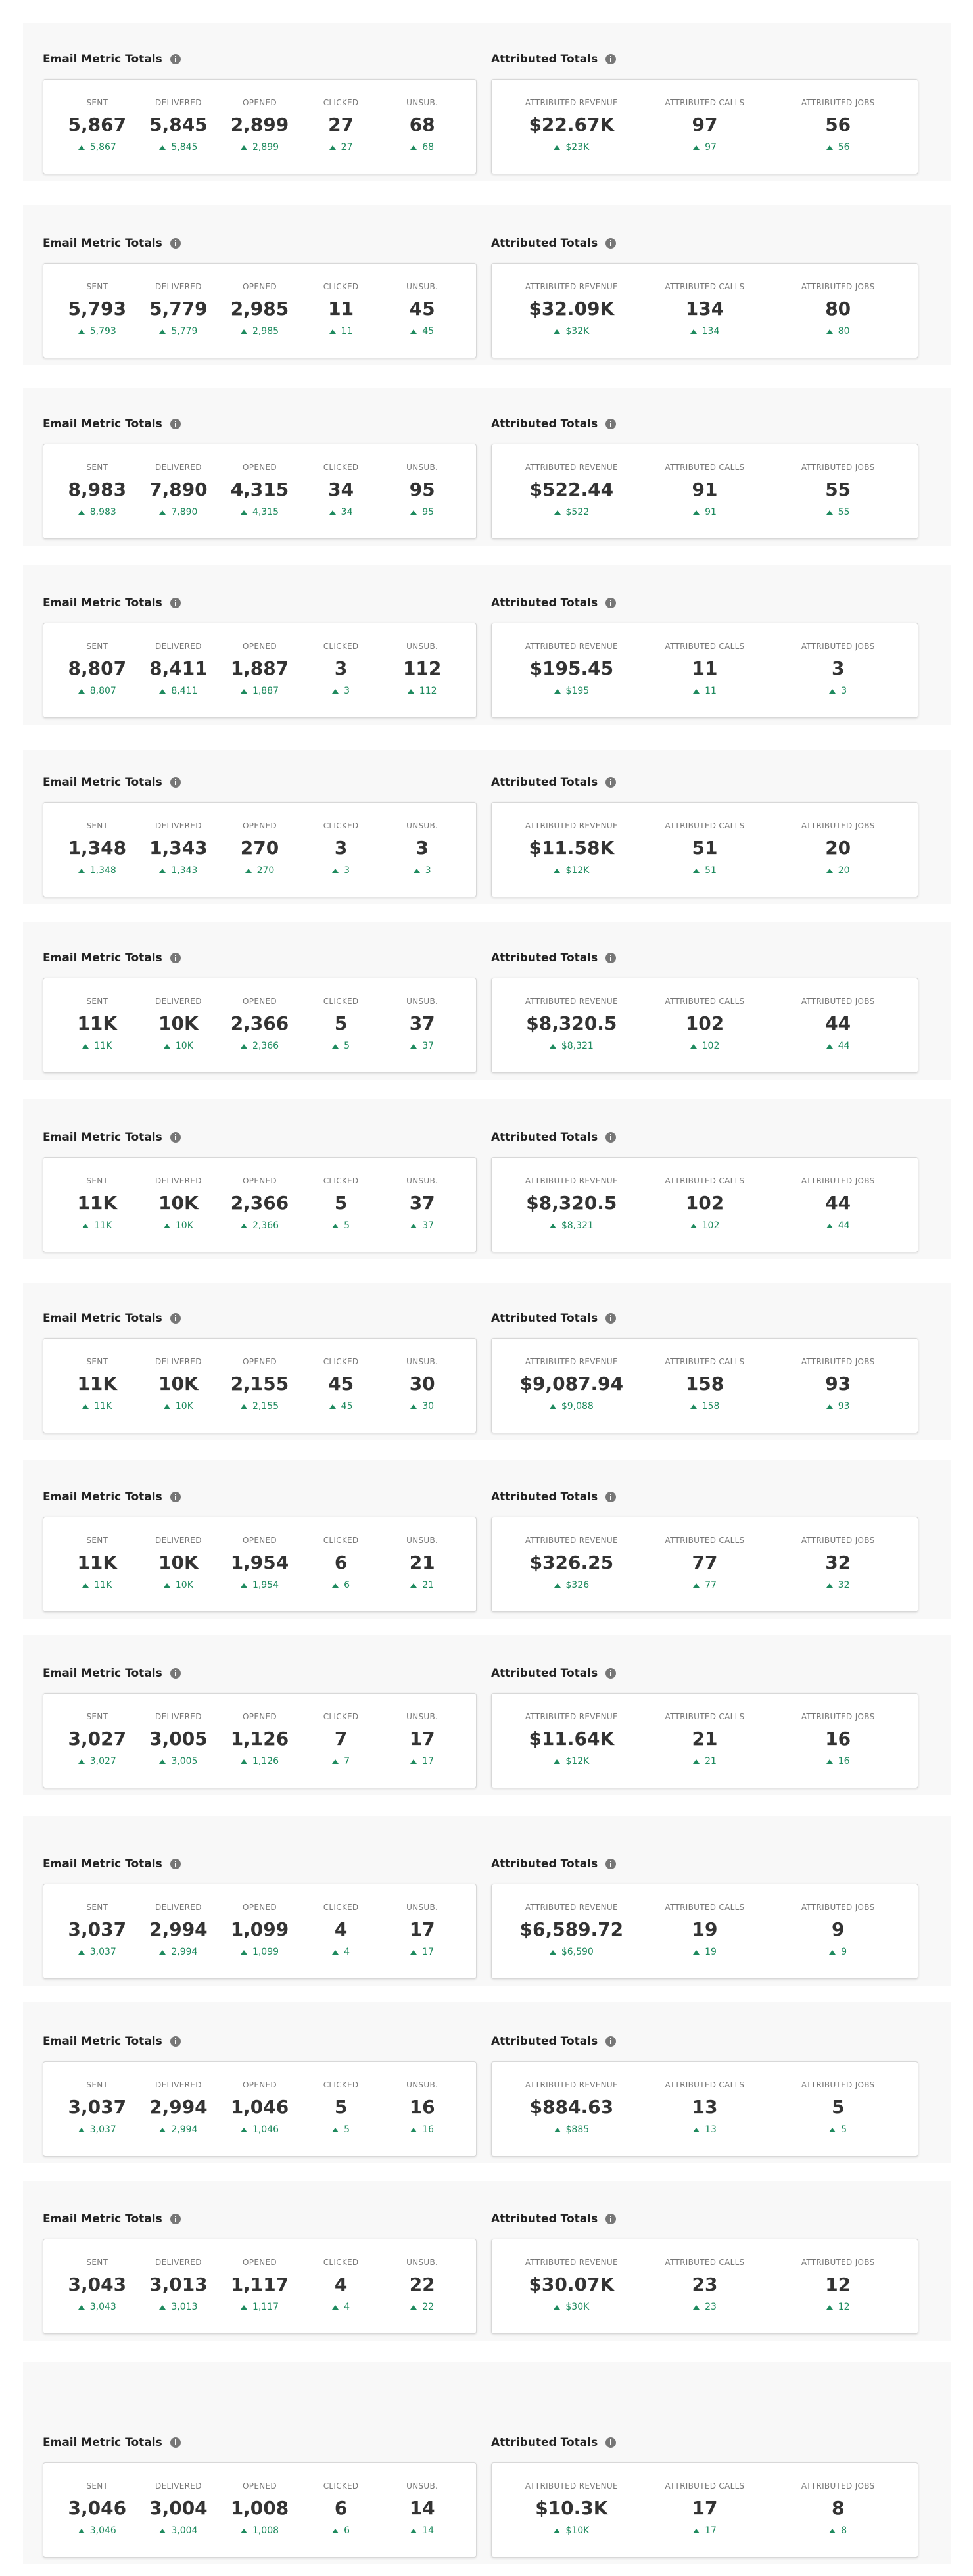  I want to click on metric-change: $6,590, so click(571, 1952).